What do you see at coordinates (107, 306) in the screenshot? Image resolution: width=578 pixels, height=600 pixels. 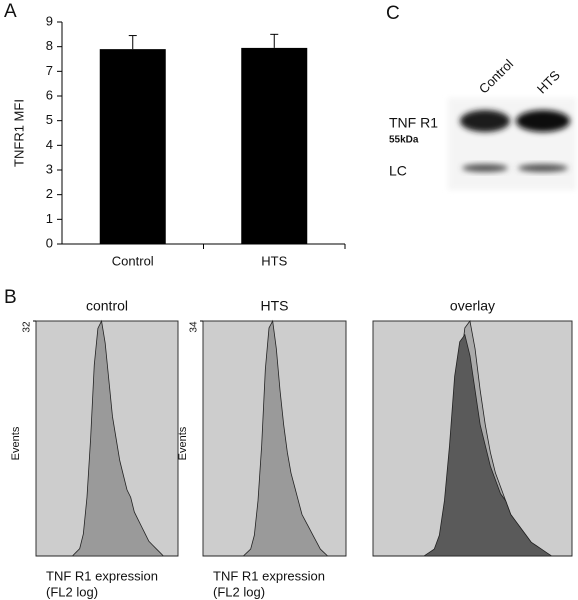 I see `chart-title: control` at bounding box center [107, 306].